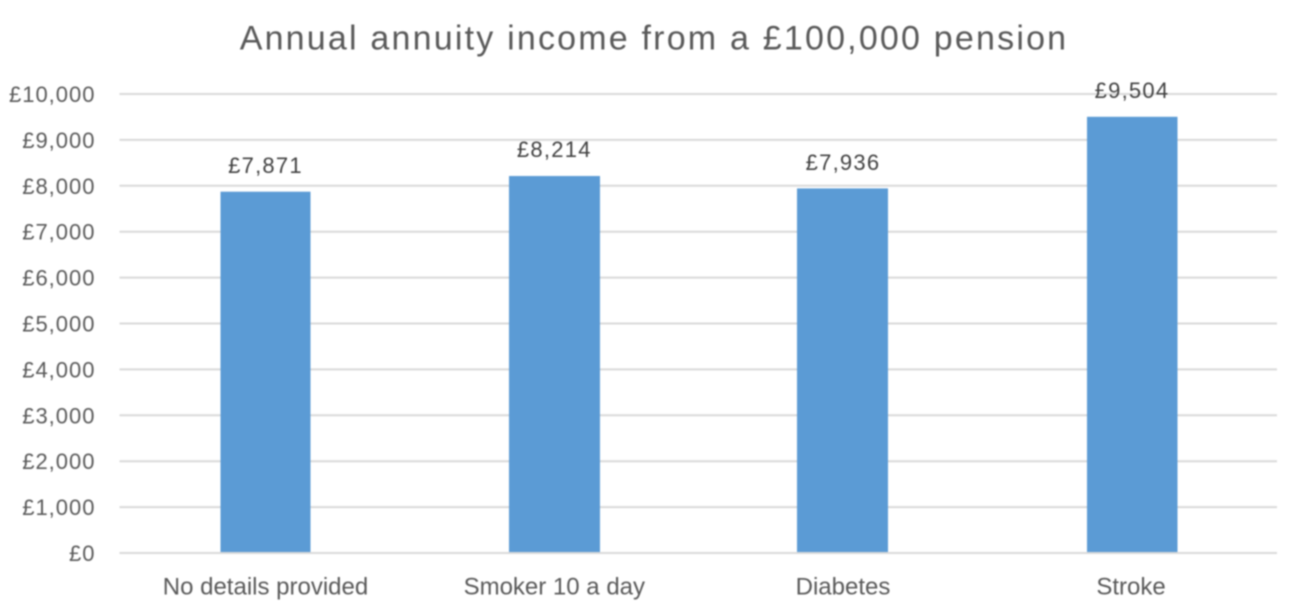 The image size is (1304, 609). Describe the element at coordinates (265, 165) in the screenshot. I see `svg-text: £7,871` at that location.